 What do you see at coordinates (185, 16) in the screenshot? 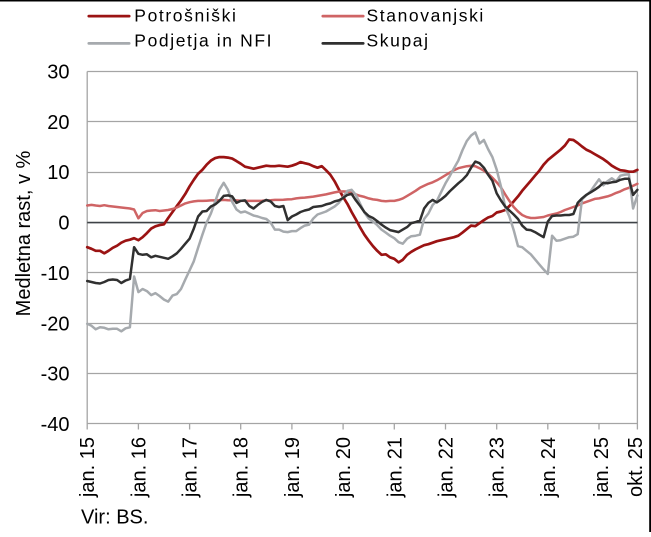
I see `svg-text: Potrošniški` at bounding box center [185, 16].